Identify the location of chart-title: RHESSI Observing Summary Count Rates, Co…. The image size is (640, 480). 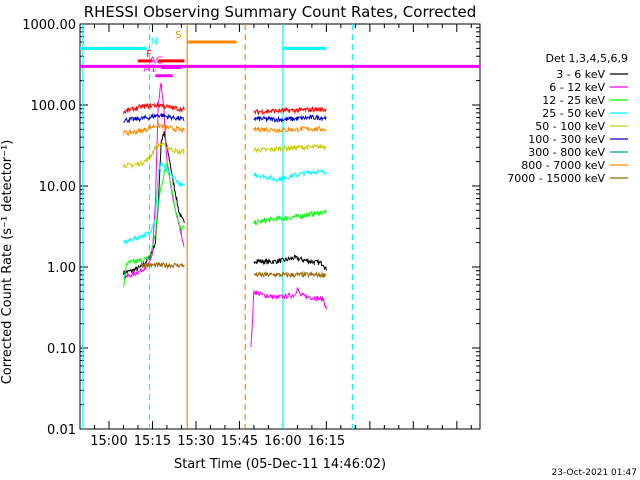
(280, 12).